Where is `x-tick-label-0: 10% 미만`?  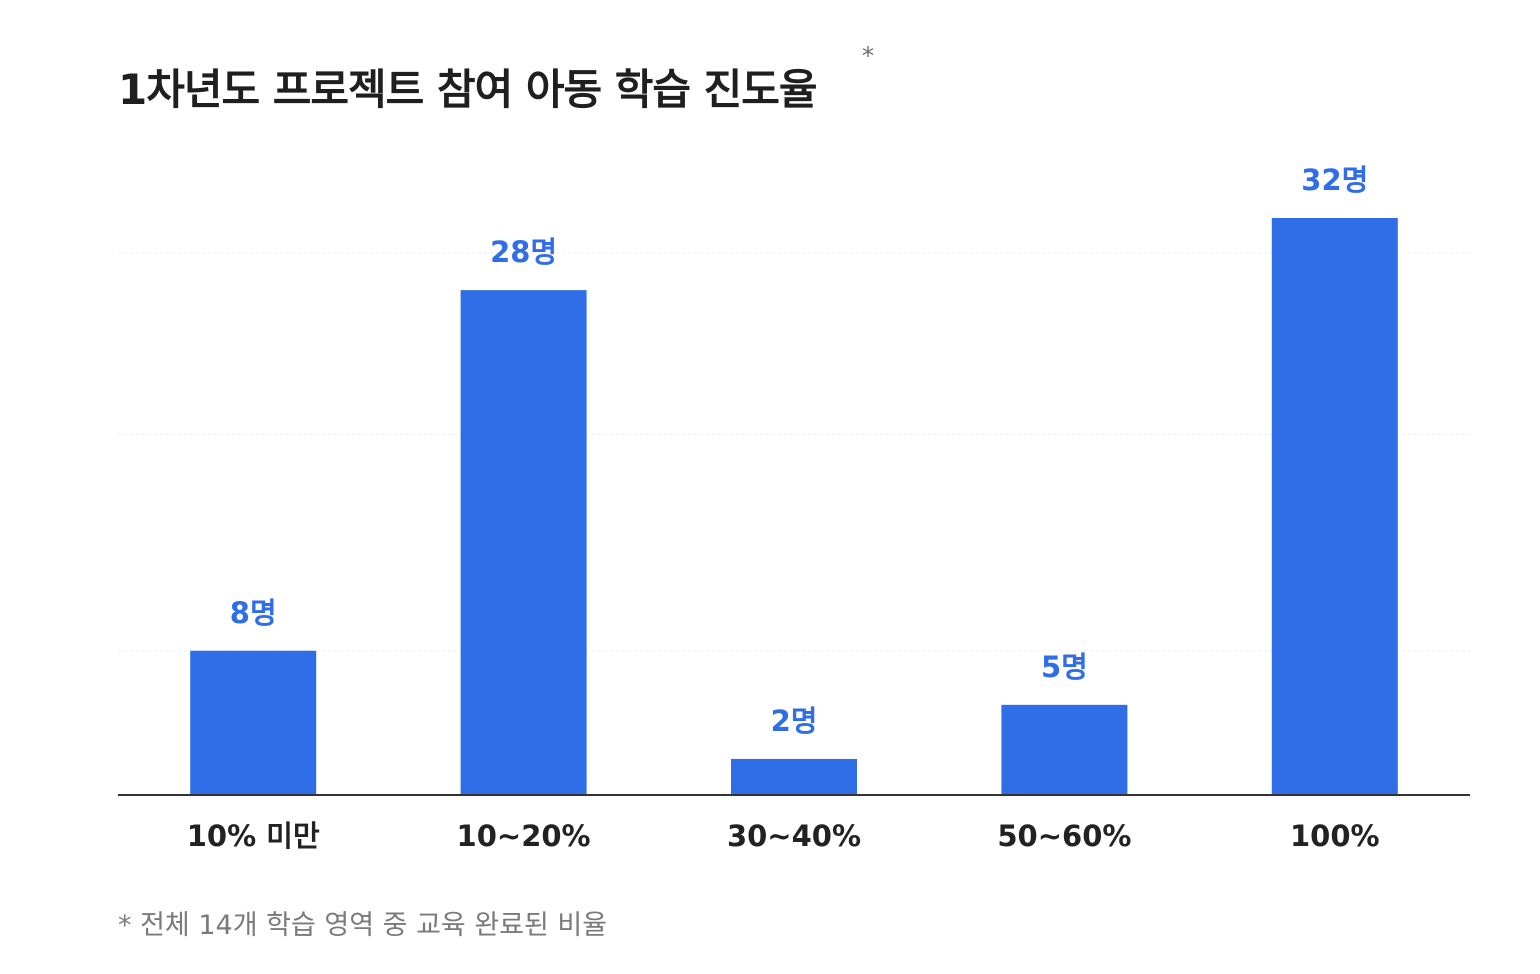 x-tick-label-0: 10% 미만 is located at coordinates (253, 836).